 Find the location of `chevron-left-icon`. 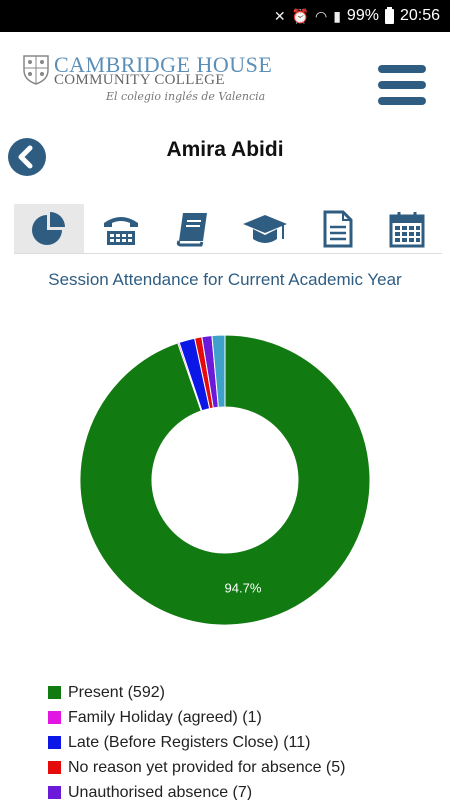

chevron-left-icon is located at coordinates (25, 157).